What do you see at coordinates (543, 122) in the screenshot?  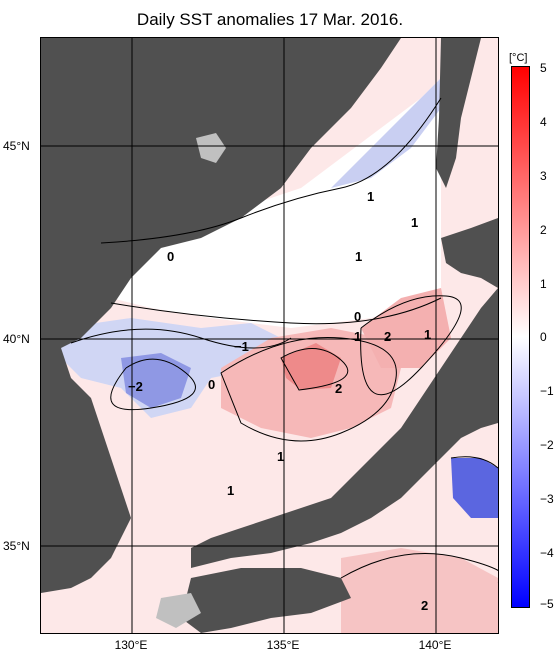 I see `colorbar-tick: 4` at bounding box center [543, 122].